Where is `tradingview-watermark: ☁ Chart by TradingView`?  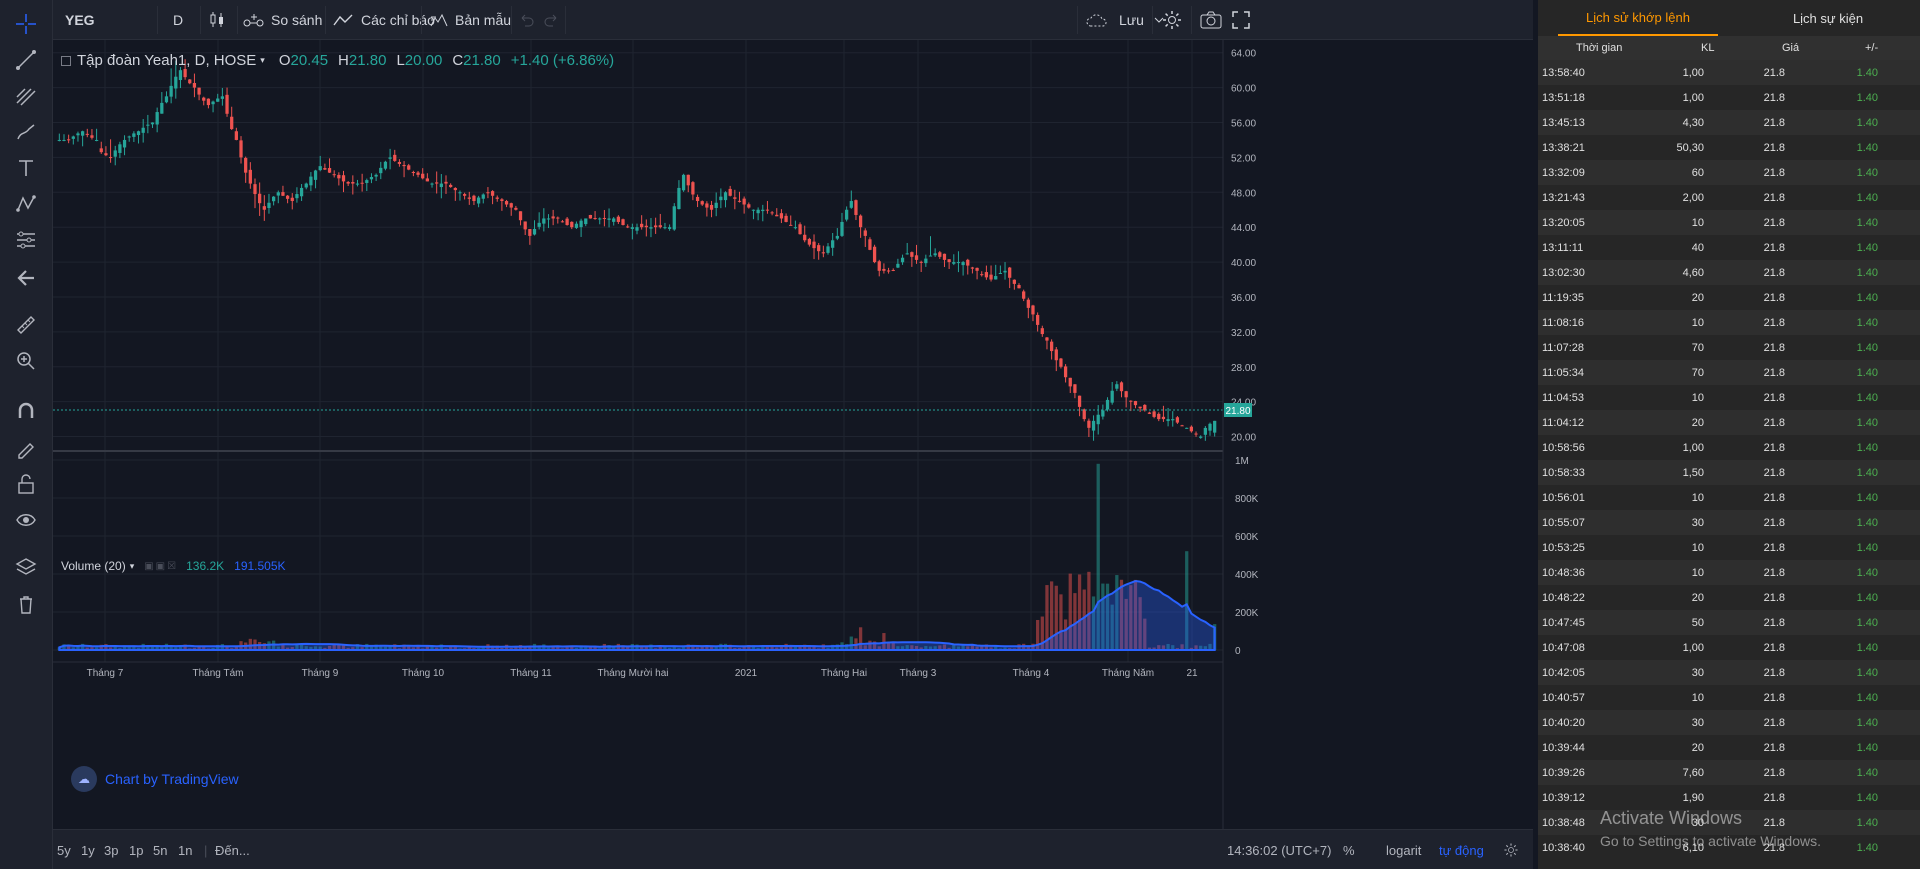
tradingview-watermark: ☁ Chart by TradingView is located at coordinates (155, 779).